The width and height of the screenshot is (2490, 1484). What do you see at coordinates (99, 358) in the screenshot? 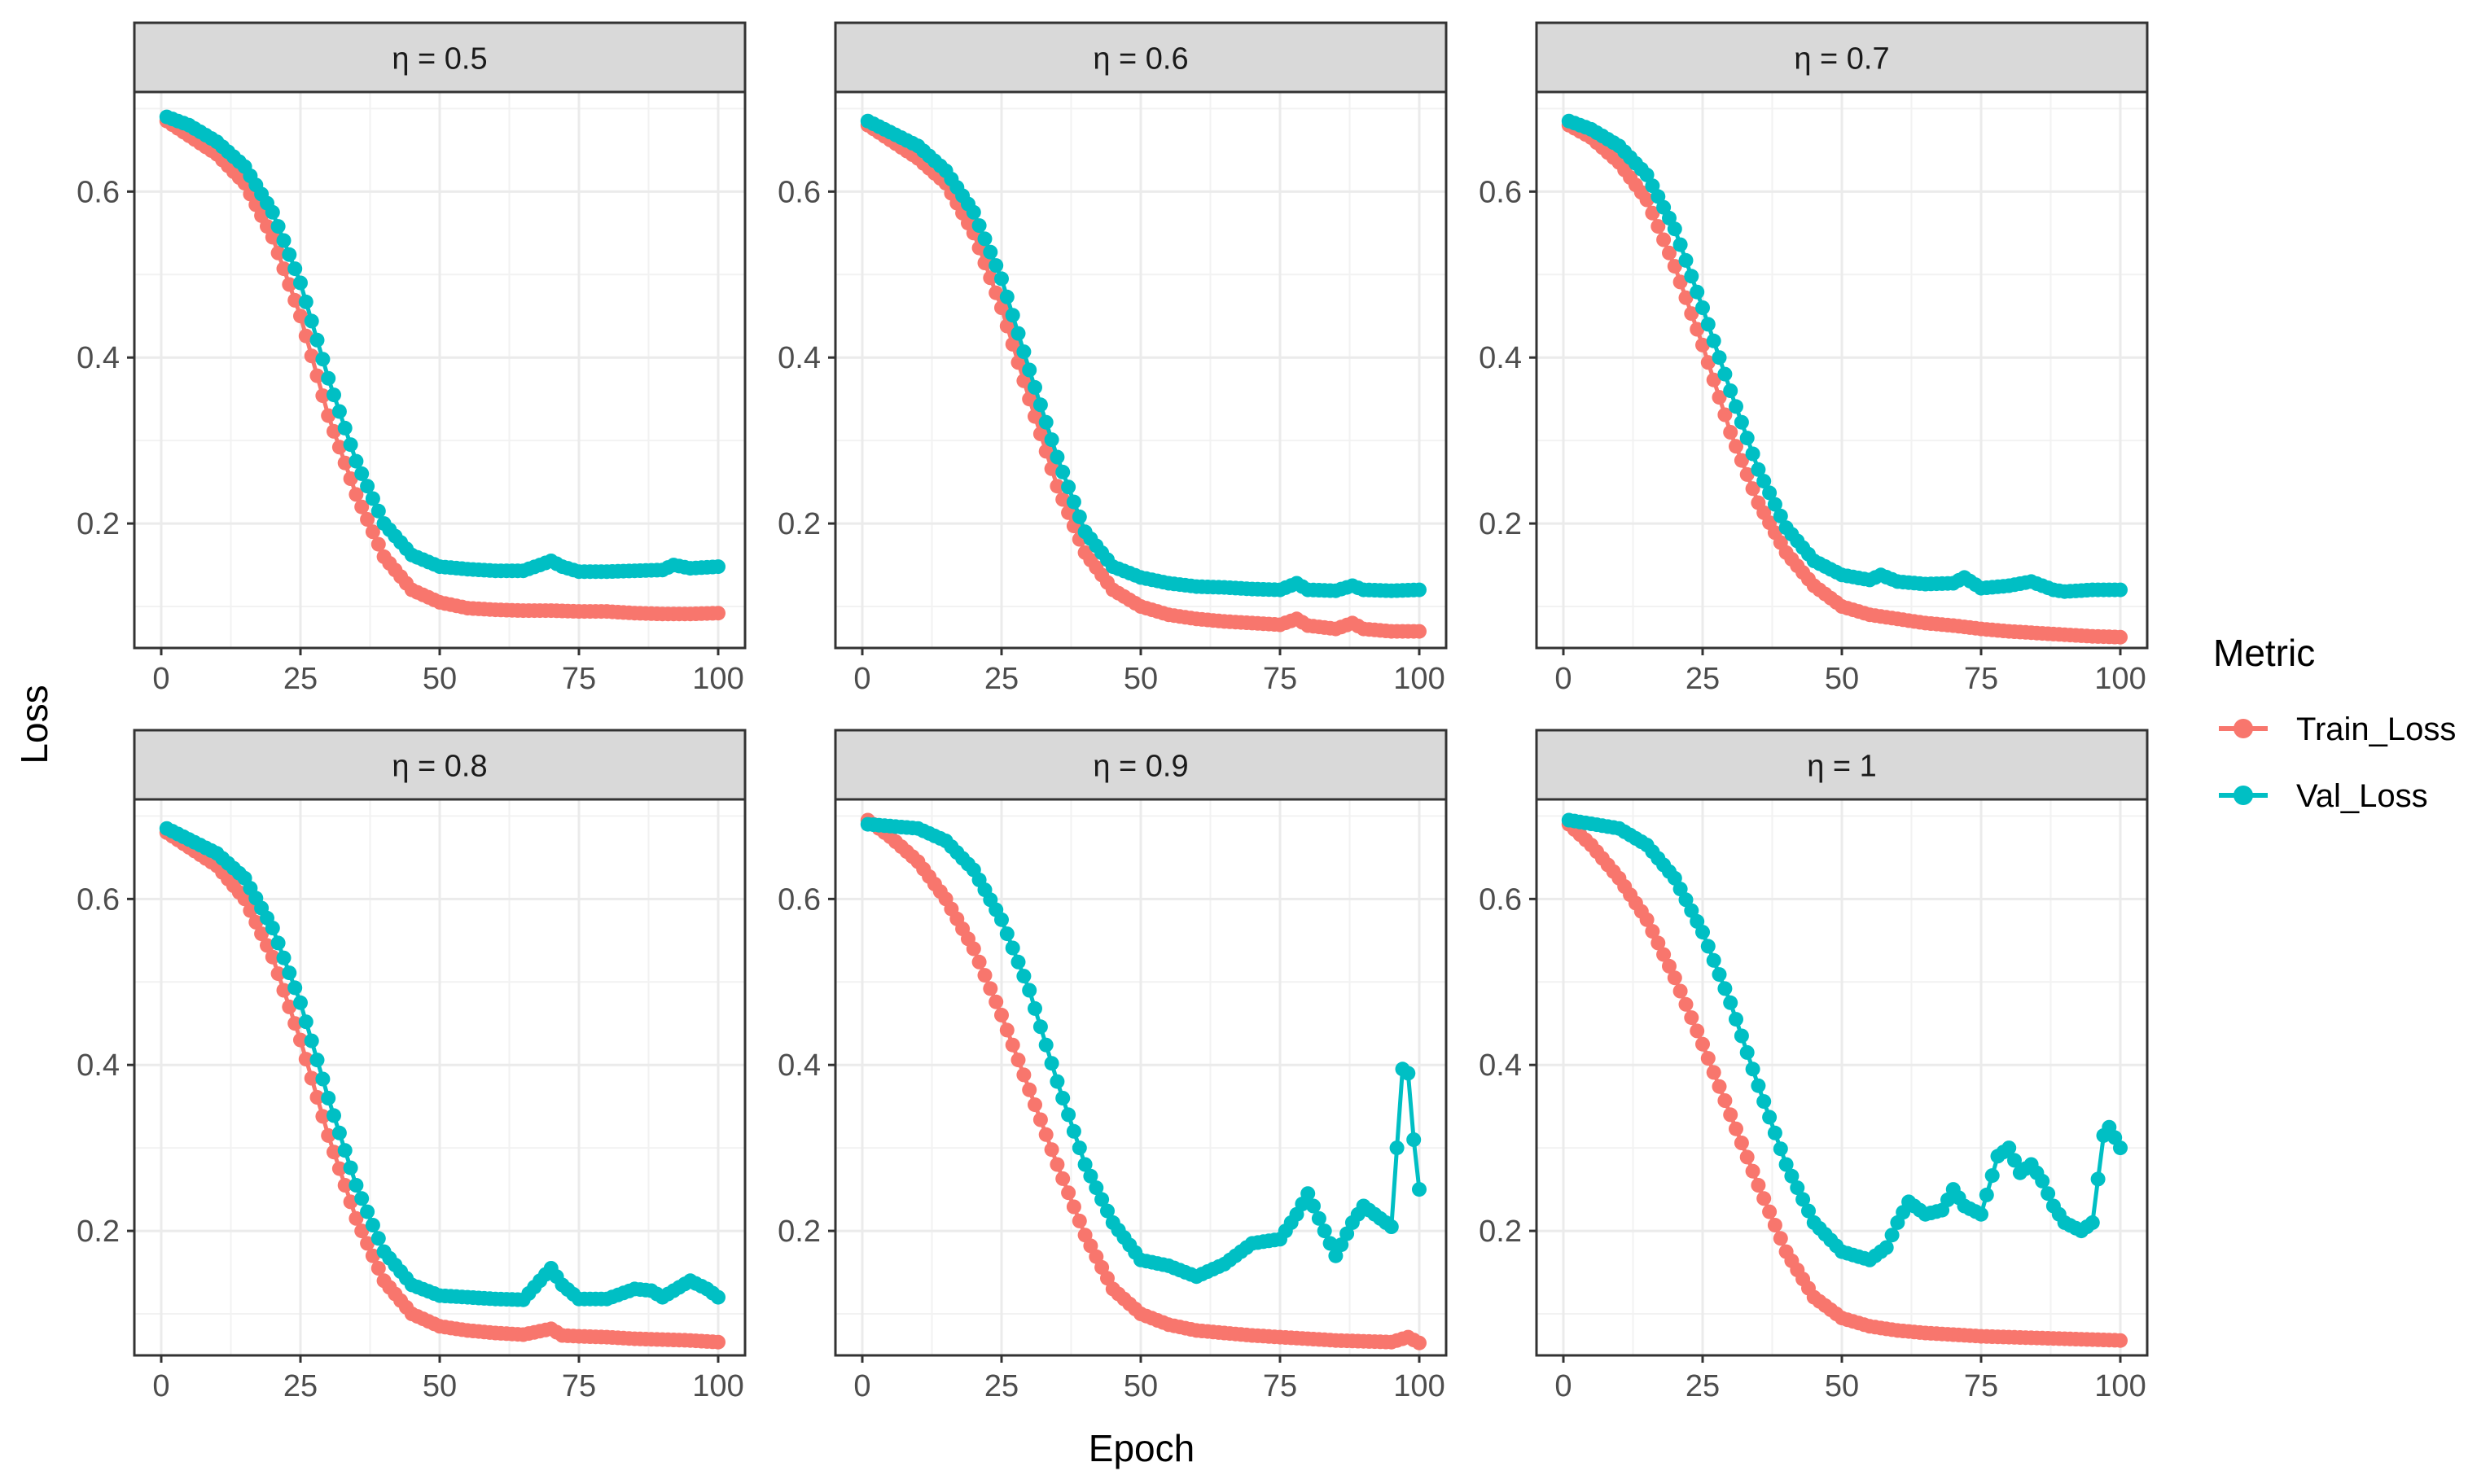
I see `y-tick-label: 0.4` at bounding box center [99, 358].